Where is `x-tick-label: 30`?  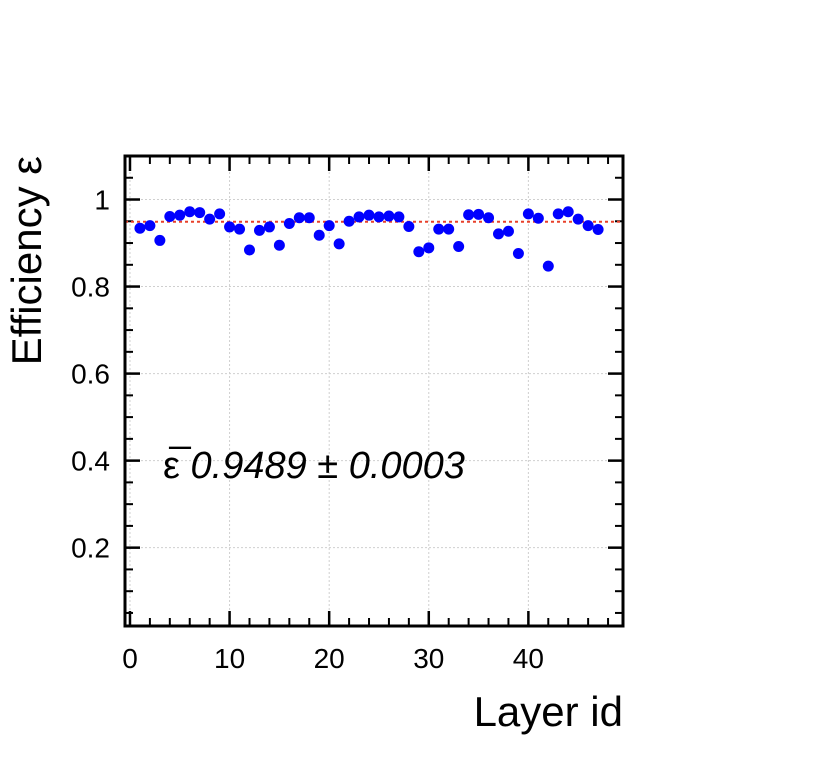 x-tick-label: 30 is located at coordinates (428, 658).